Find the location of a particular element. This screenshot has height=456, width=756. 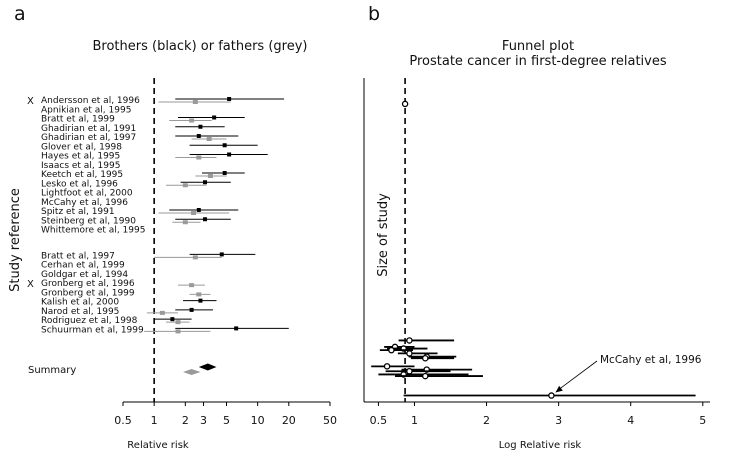

study-label: Schuurman et al, 1999 is located at coordinates (92, 330).